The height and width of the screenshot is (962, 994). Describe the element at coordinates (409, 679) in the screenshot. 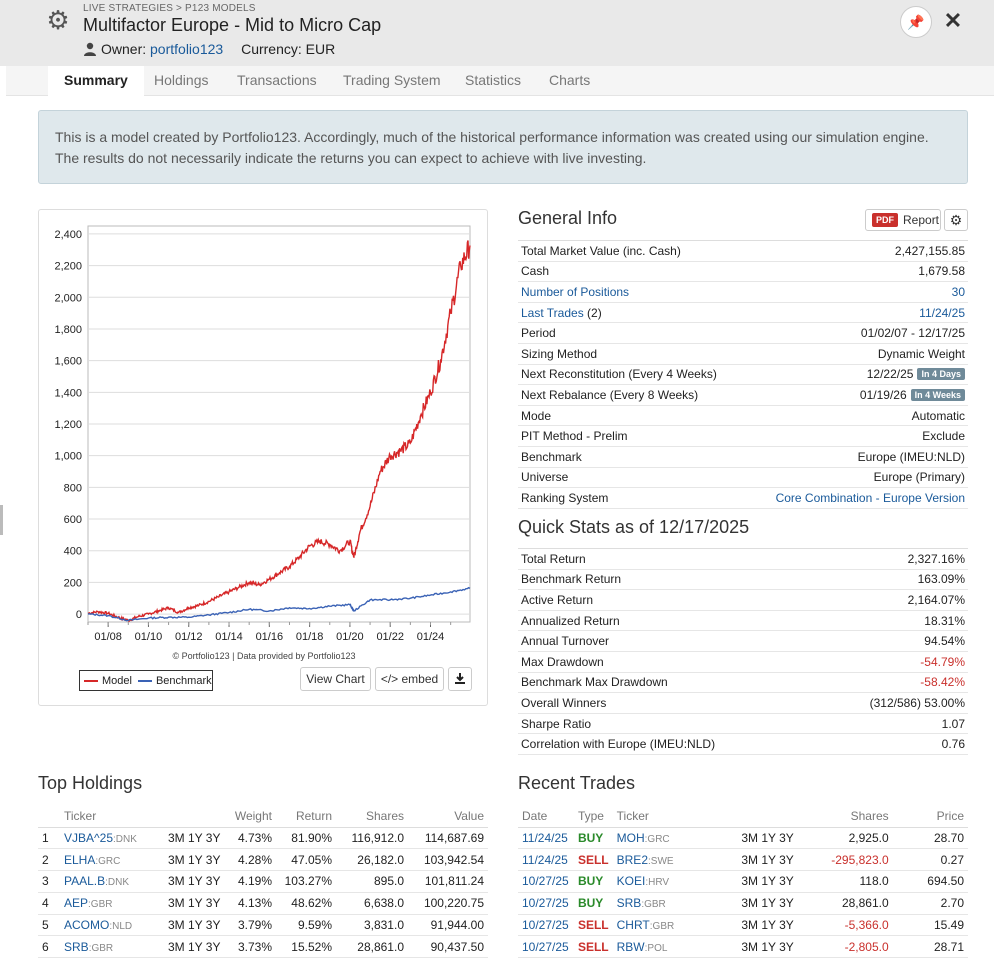

I see `embed-button: </> embed` at that location.